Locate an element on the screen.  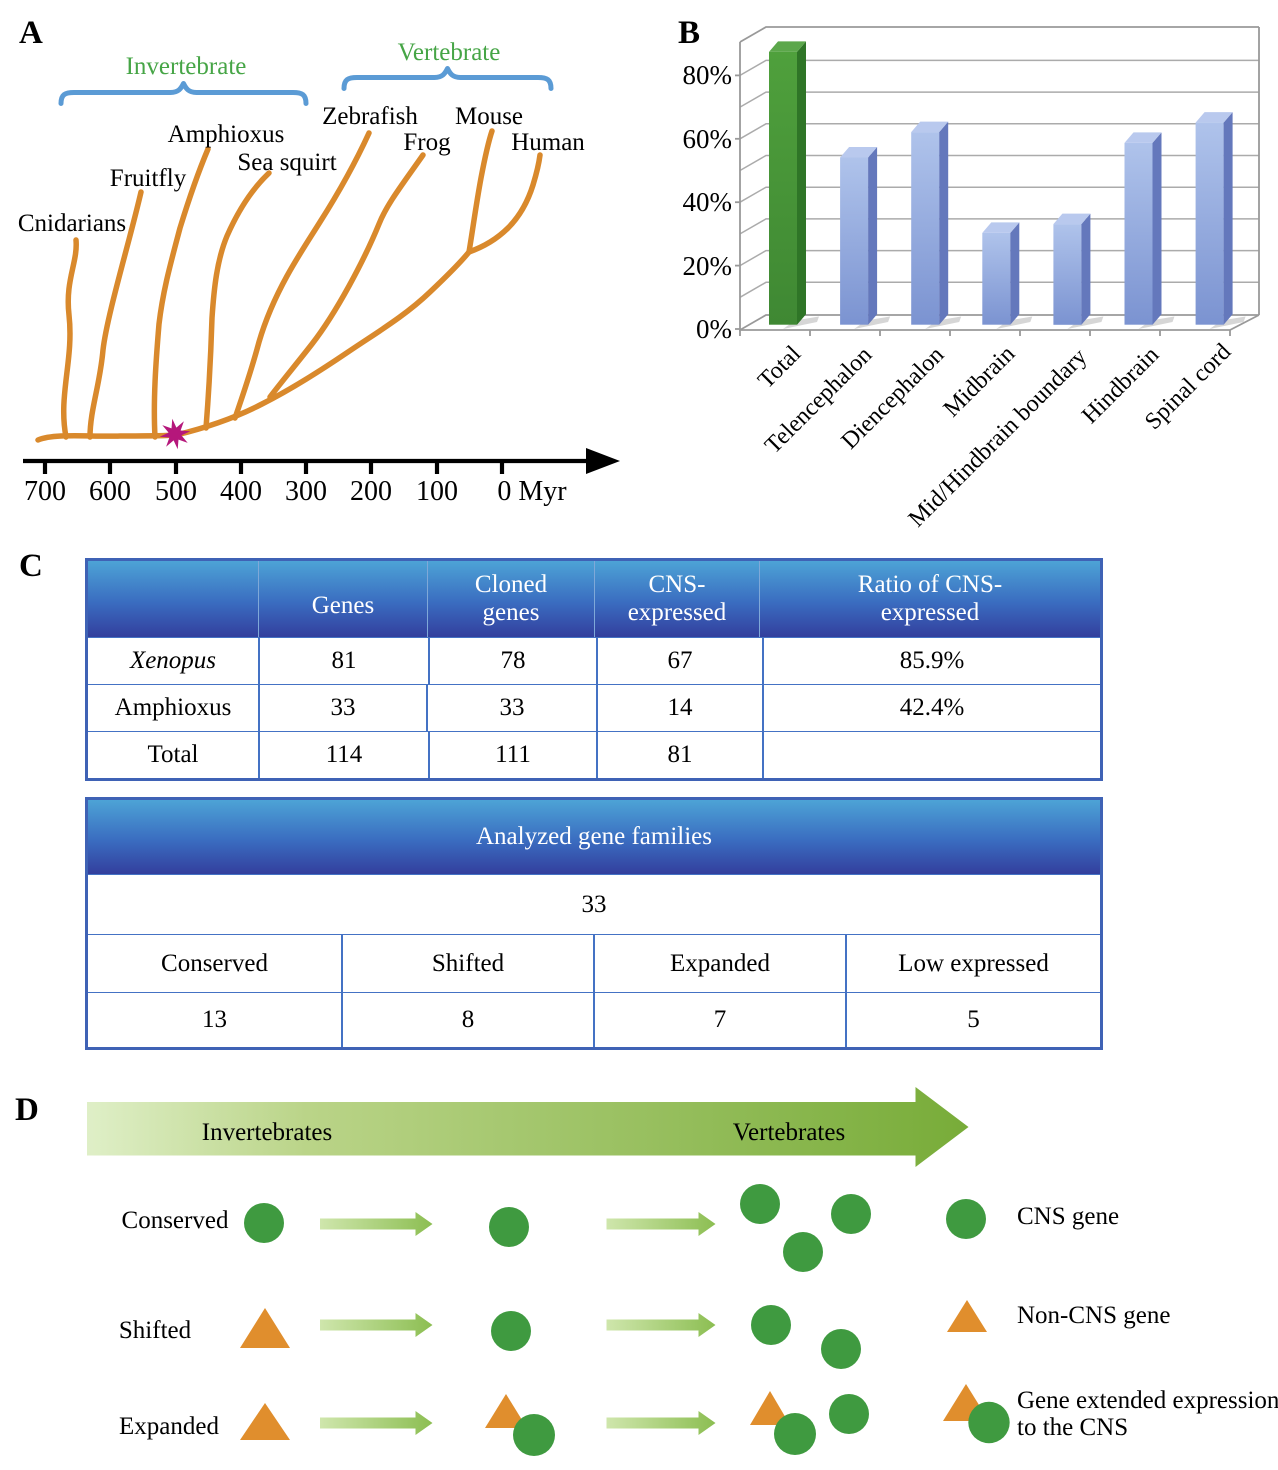
svg-text: Vertebrate is located at coordinates (449, 52).